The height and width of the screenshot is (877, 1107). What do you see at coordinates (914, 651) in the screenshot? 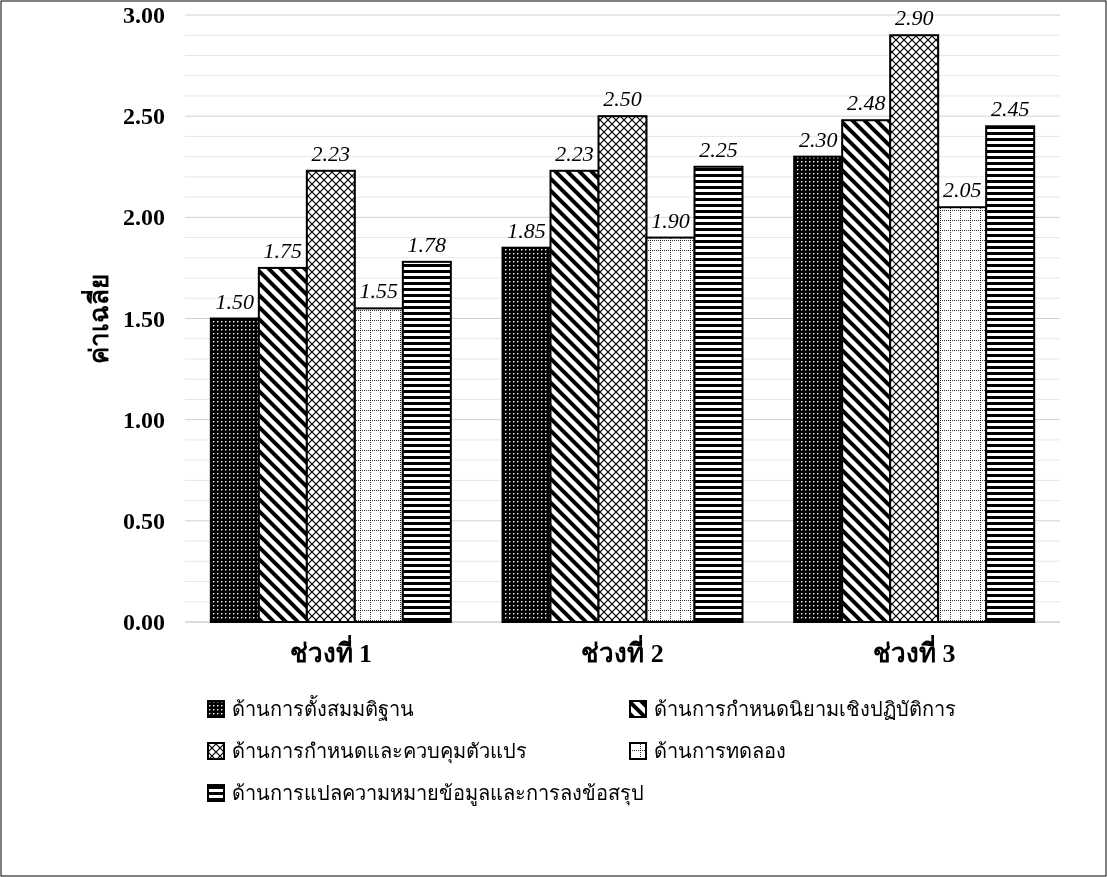
I see `x-tick-label: ช่วงที่ 3` at bounding box center [914, 651].